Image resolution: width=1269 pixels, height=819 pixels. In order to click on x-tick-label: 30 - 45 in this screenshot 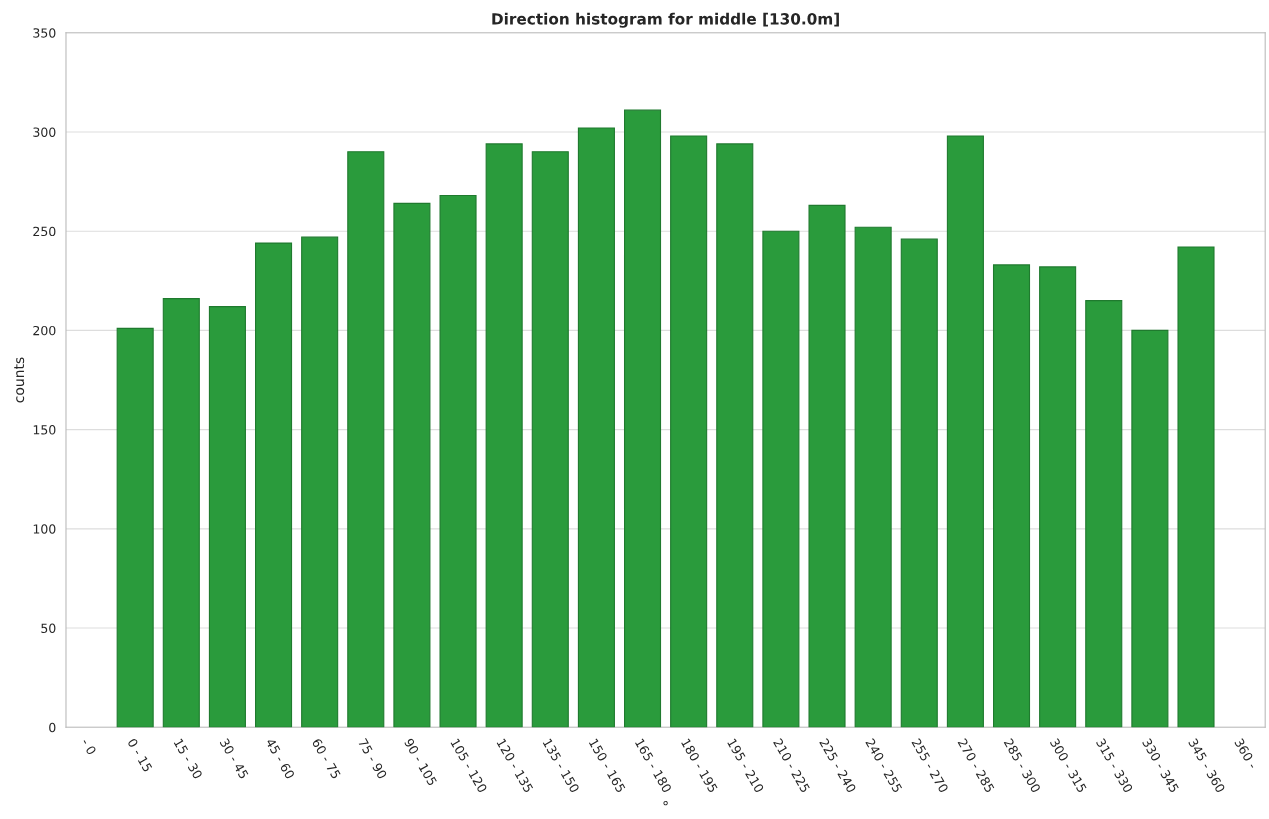, I will do `click(234, 758)`.